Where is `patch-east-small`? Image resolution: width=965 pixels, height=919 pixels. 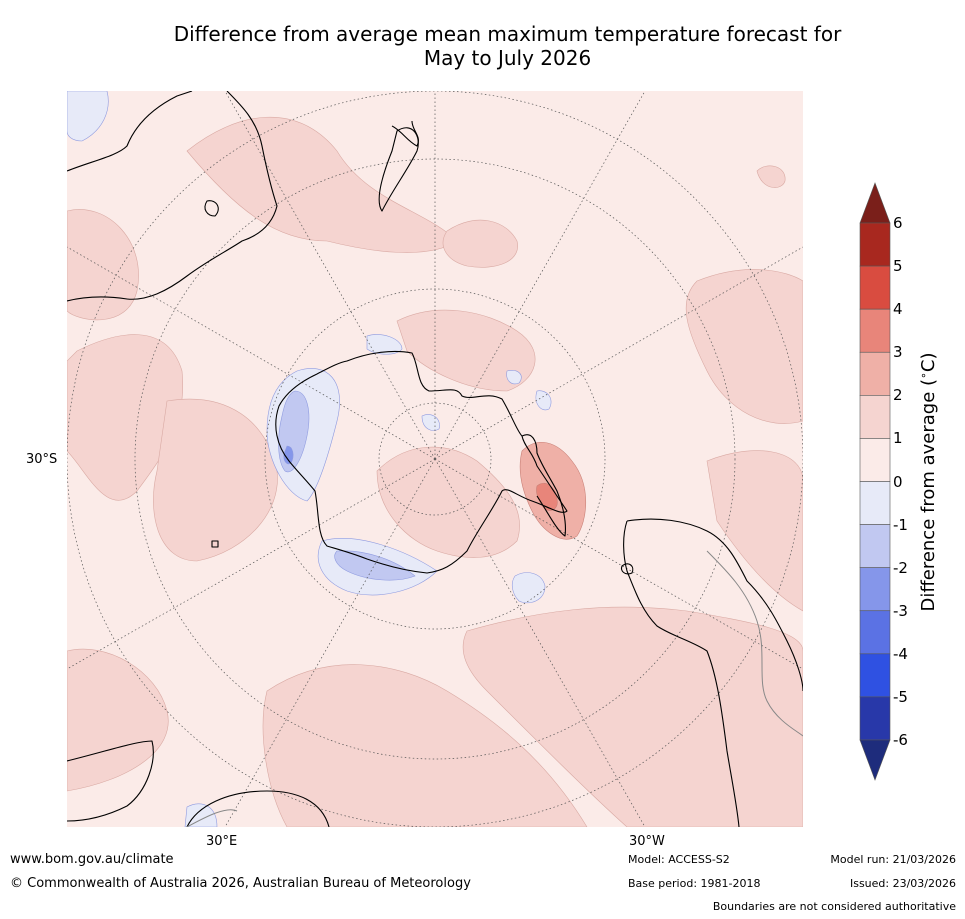 patch-east-small is located at coordinates (771, 176).